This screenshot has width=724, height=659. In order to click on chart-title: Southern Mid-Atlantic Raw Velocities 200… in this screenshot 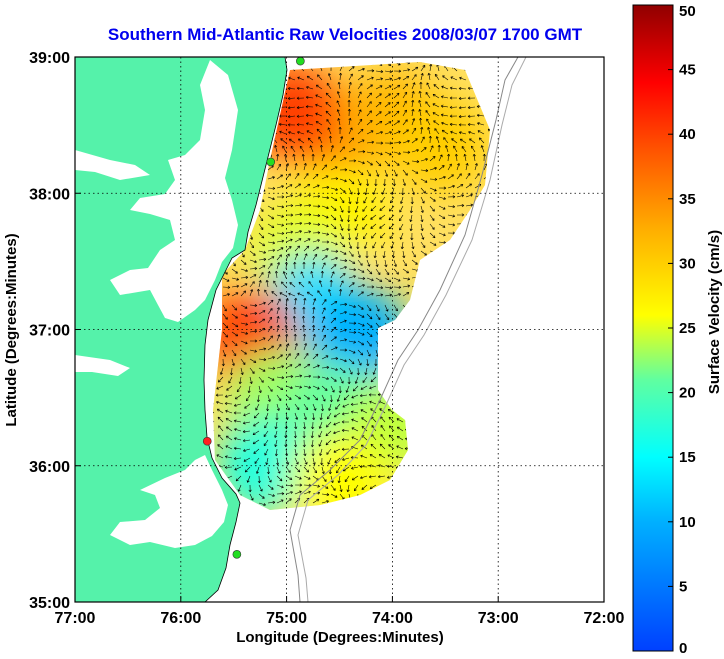, I will do `click(345, 34)`.